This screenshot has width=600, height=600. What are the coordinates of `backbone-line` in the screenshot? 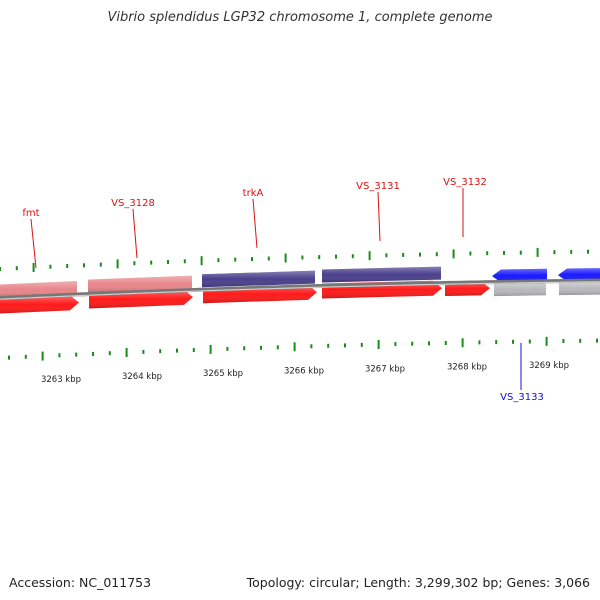 It's located at (300, 289).